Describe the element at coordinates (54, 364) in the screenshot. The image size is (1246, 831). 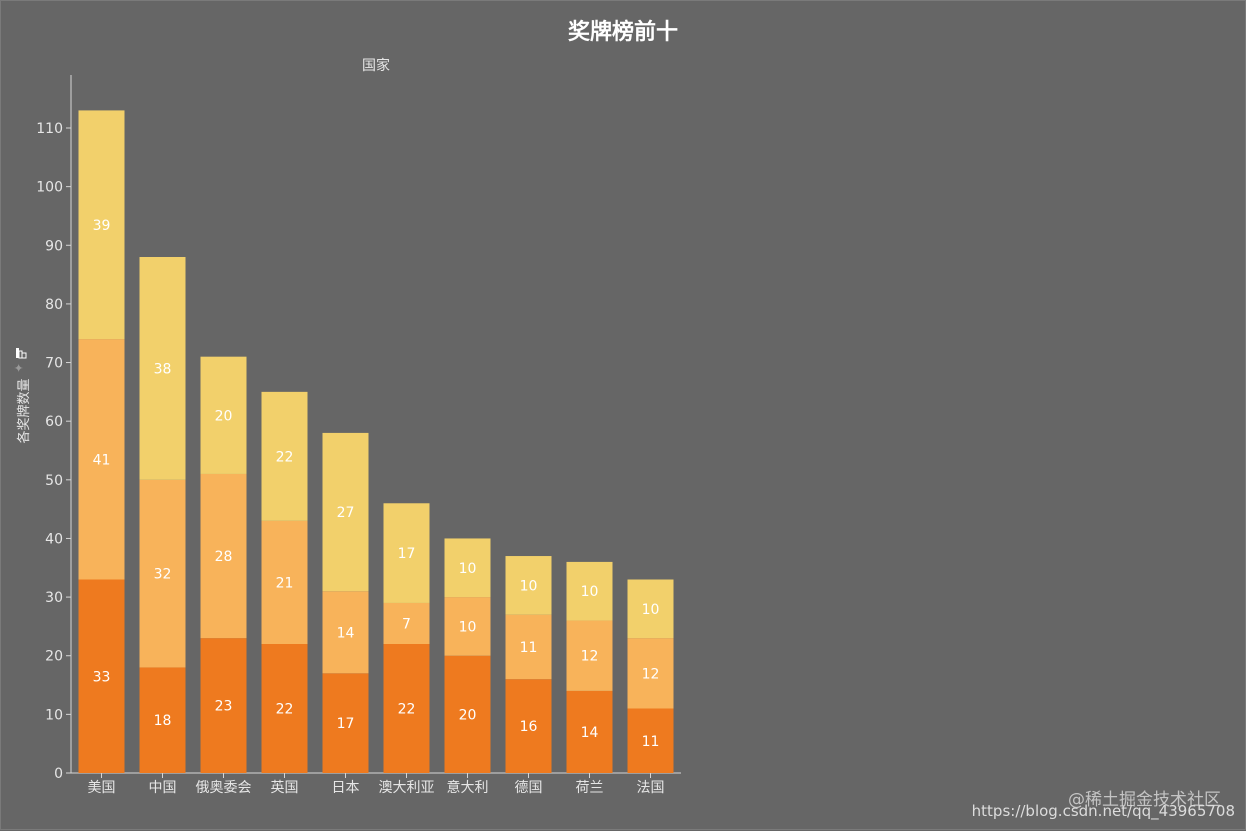
I see `y-tick-label: 70` at that location.